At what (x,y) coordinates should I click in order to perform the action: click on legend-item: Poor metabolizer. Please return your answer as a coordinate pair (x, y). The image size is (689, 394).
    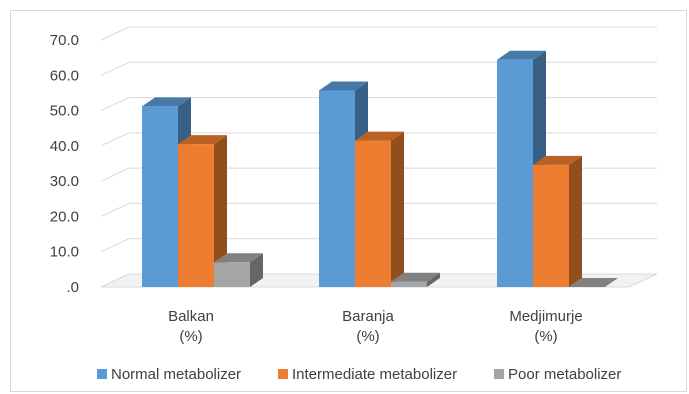
    Looking at the image, I should click on (557, 374).